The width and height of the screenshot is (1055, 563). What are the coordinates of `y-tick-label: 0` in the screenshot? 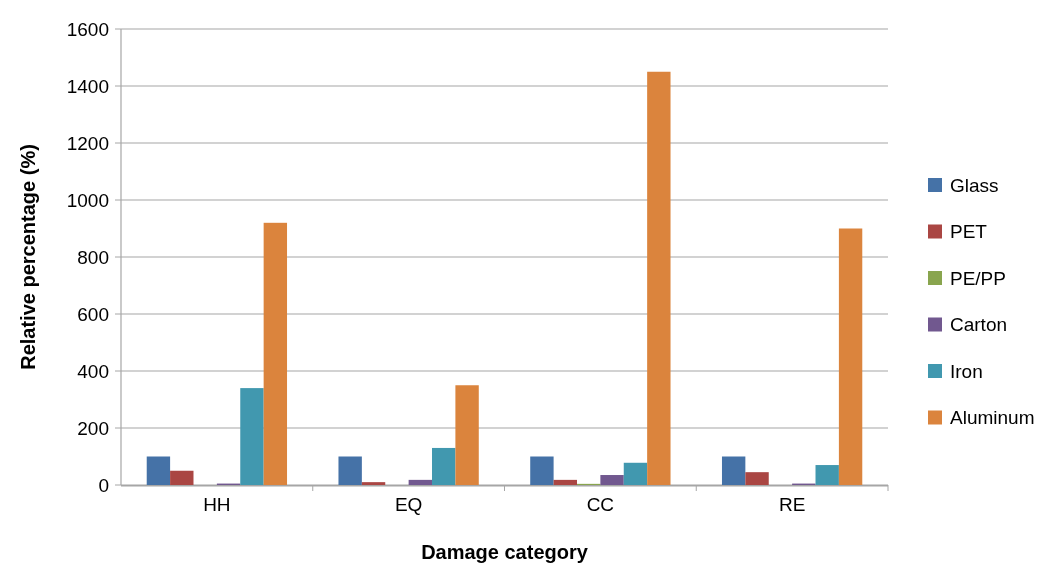 It's located at (103, 485).